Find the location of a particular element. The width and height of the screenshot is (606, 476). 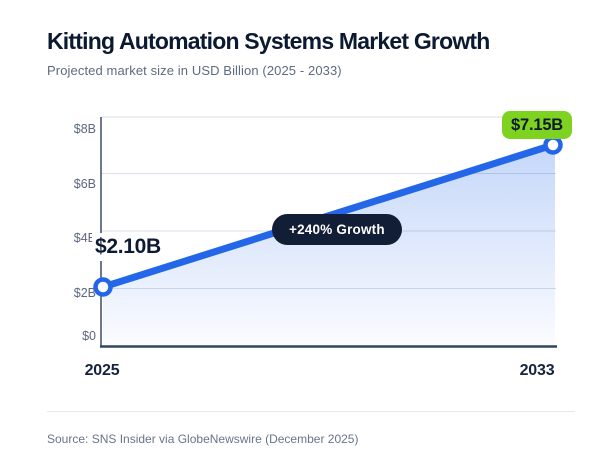

x-axis-label-2033: 2033 is located at coordinates (537, 370).